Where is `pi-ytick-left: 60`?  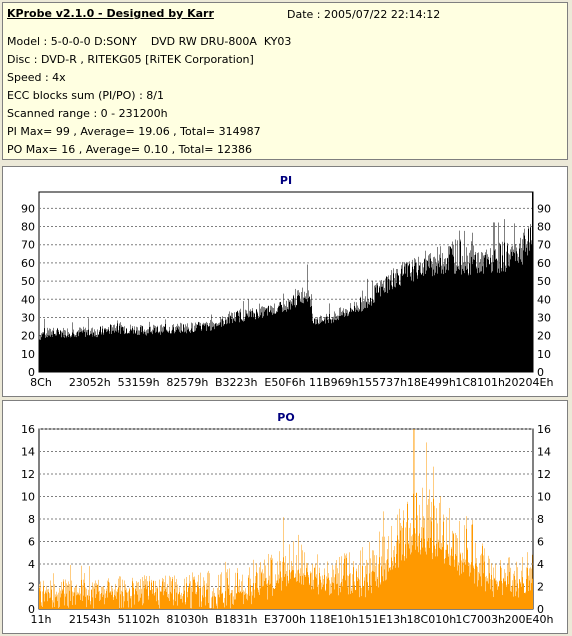 pi-ytick-left: 60 is located at coordinates (28, 263).